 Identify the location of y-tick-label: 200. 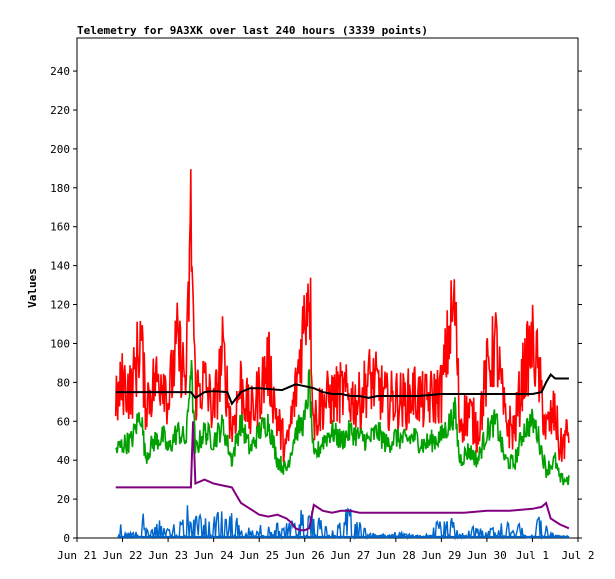
(60, 149).